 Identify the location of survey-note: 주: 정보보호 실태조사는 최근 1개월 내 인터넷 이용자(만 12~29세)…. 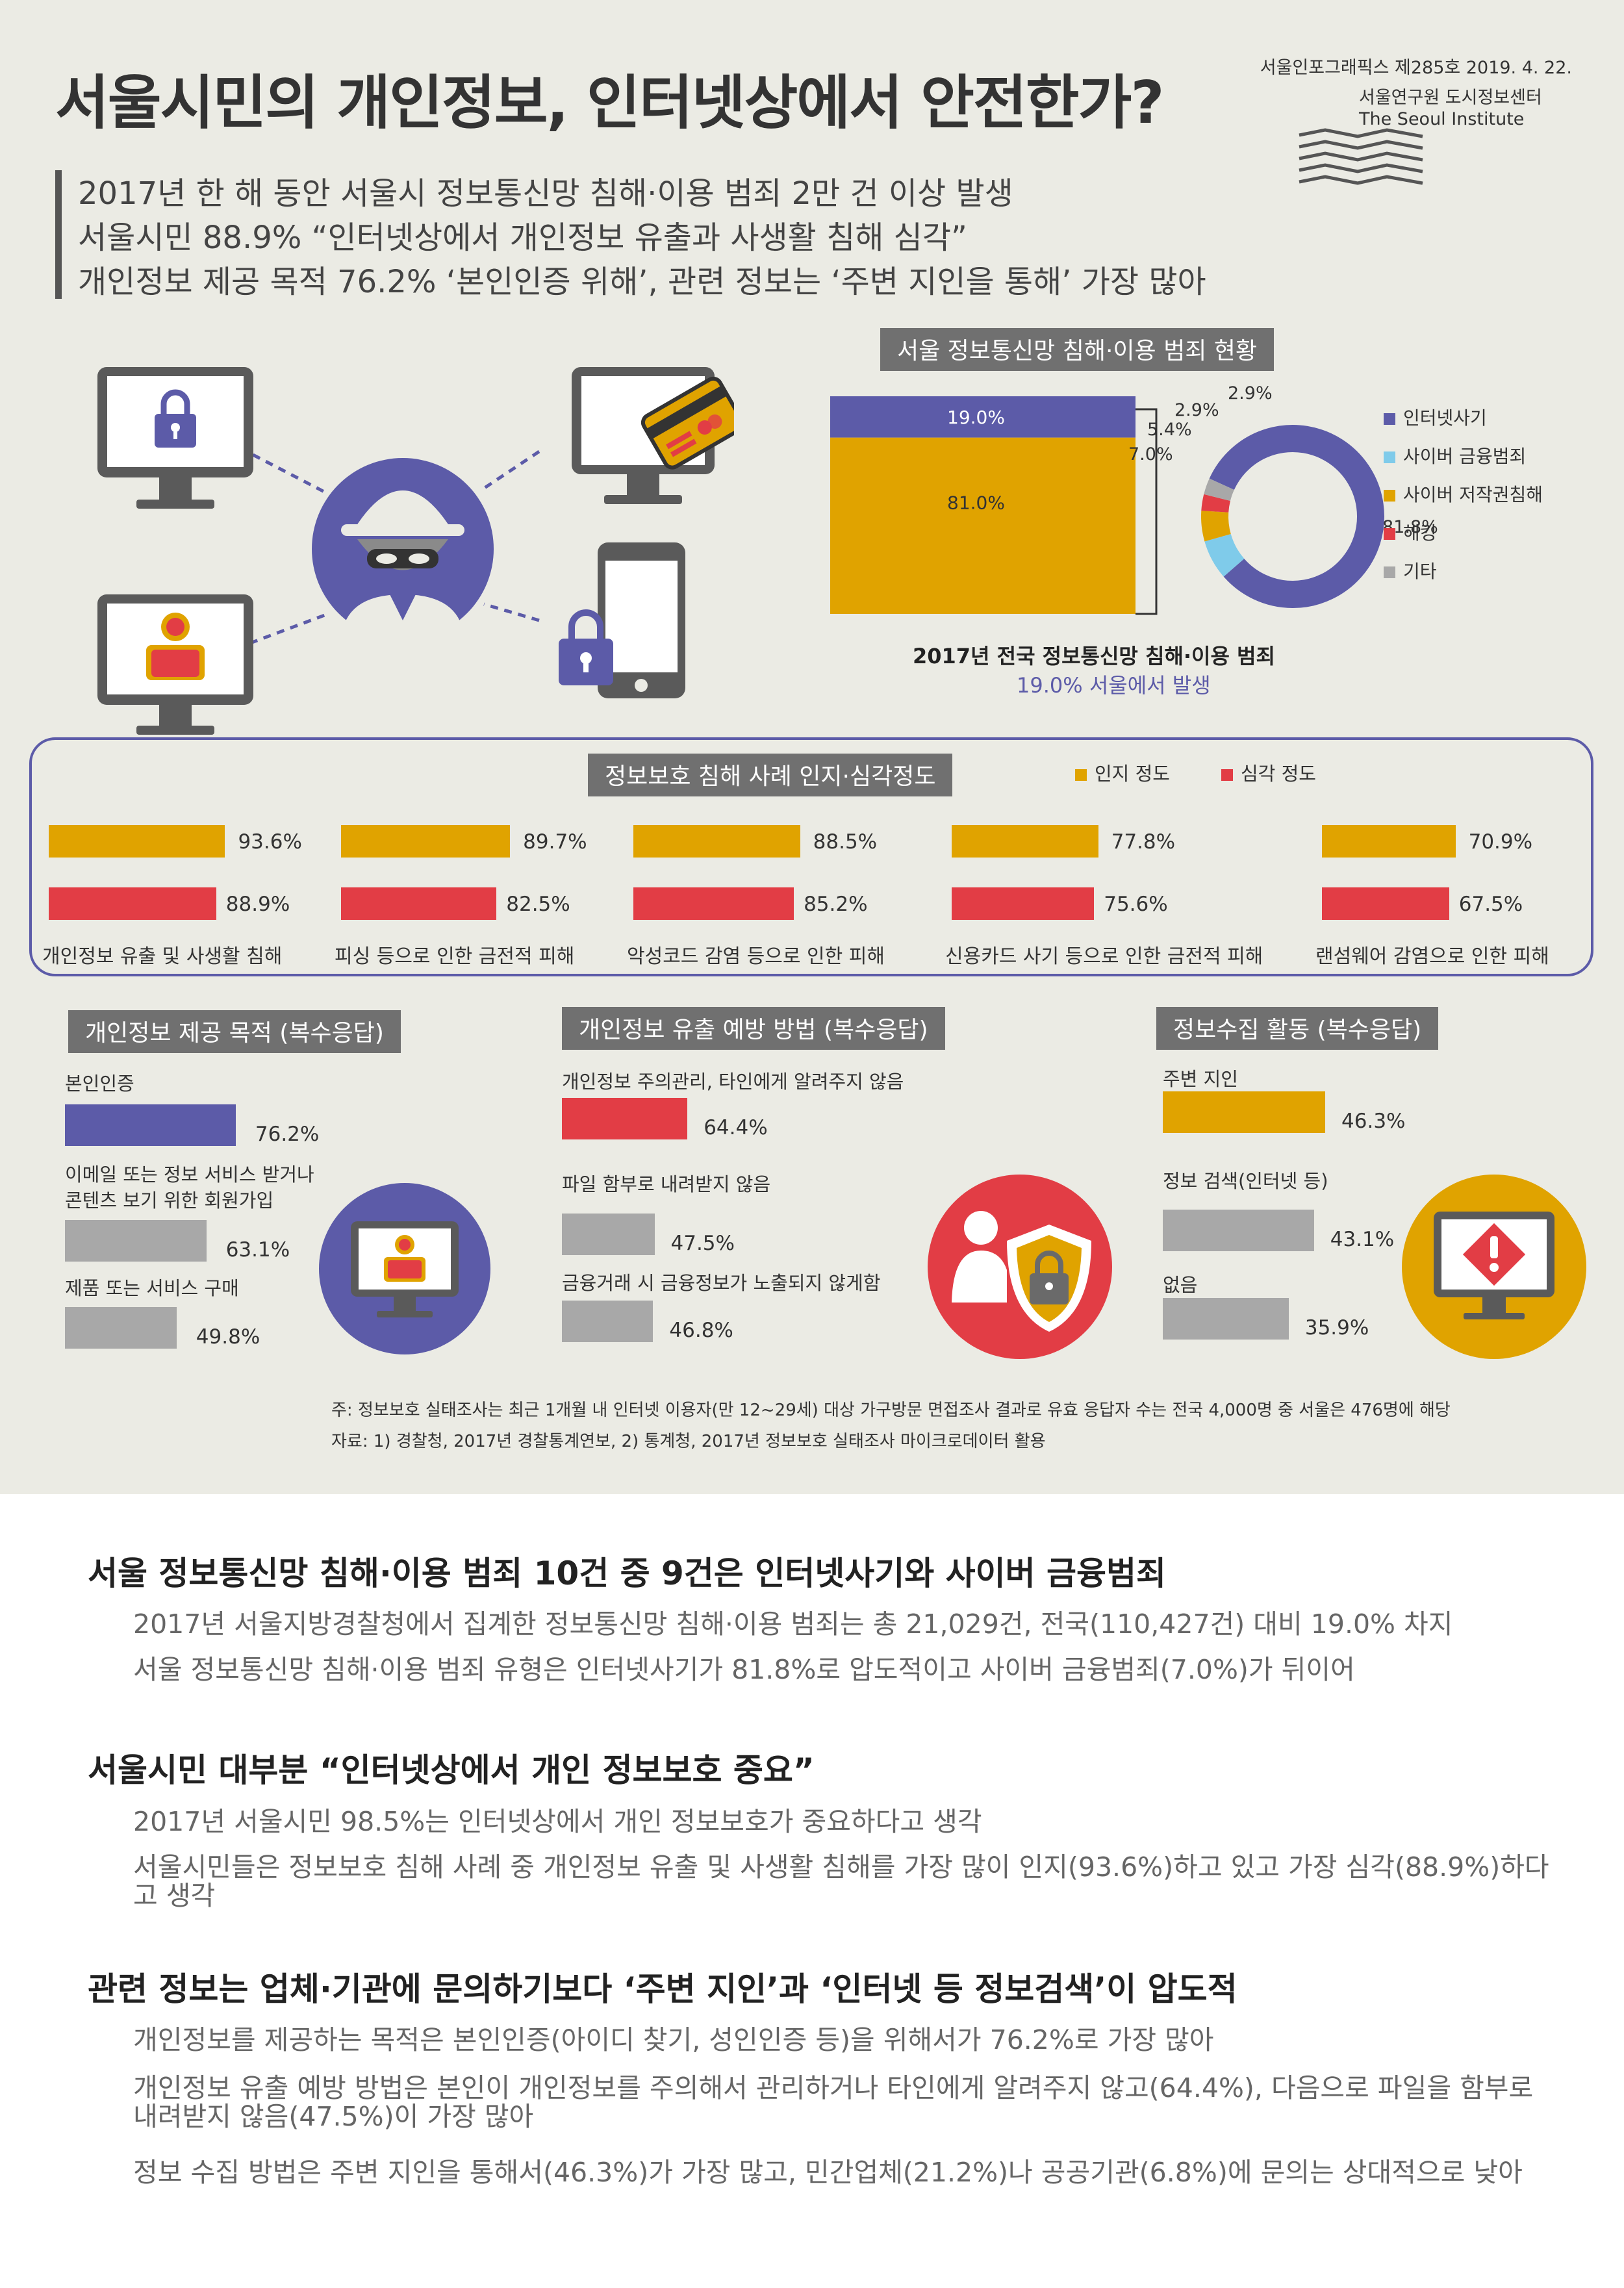
(891, 1410).